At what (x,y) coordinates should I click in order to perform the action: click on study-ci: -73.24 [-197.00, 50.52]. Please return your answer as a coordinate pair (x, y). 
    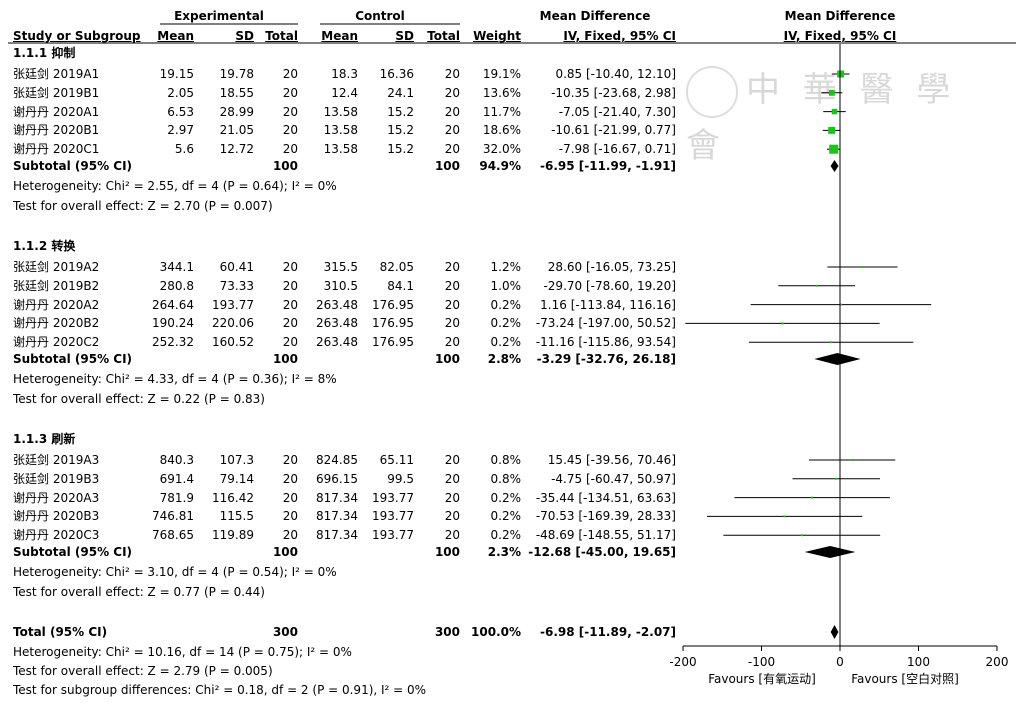
    Looking at the image, I should click on (605, 323).